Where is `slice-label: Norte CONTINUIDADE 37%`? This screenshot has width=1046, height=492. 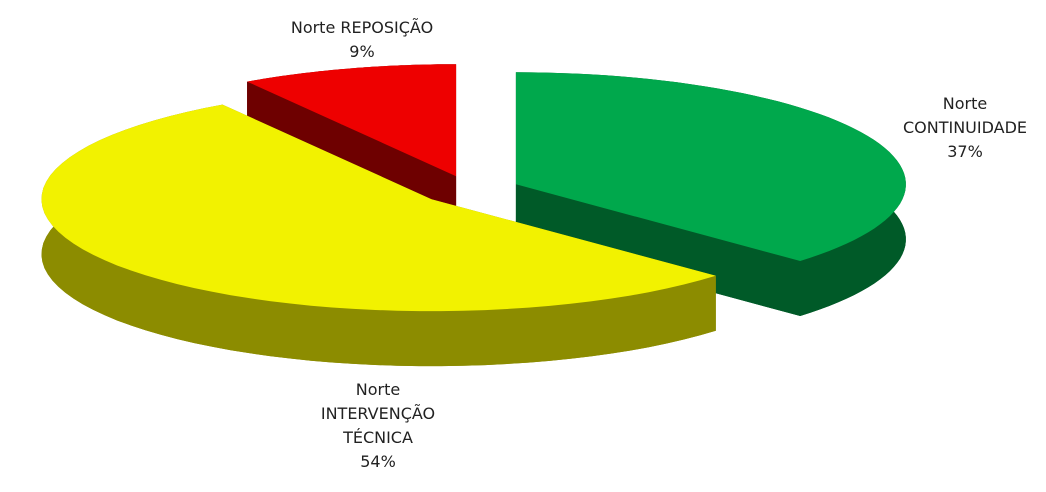
slice-label: Norte CONTINUIDADE 37% is located at coordinates (965, 128).